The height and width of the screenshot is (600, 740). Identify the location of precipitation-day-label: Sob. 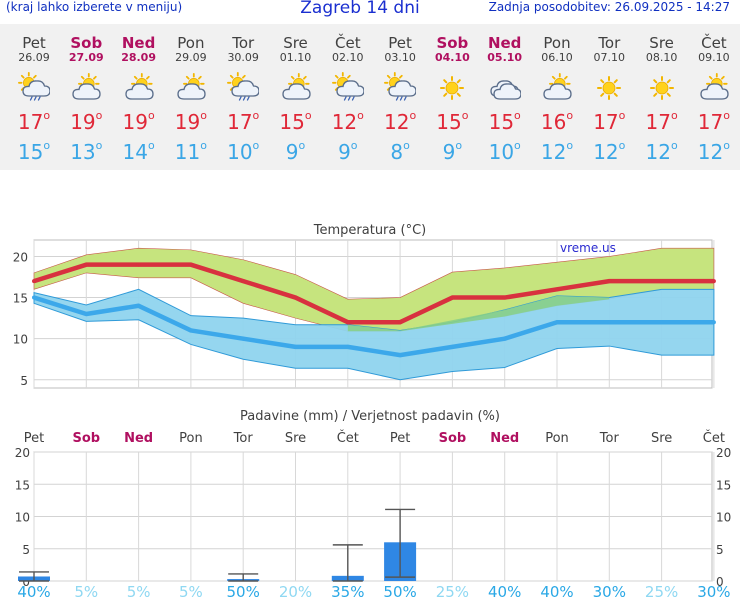
(86, 438).